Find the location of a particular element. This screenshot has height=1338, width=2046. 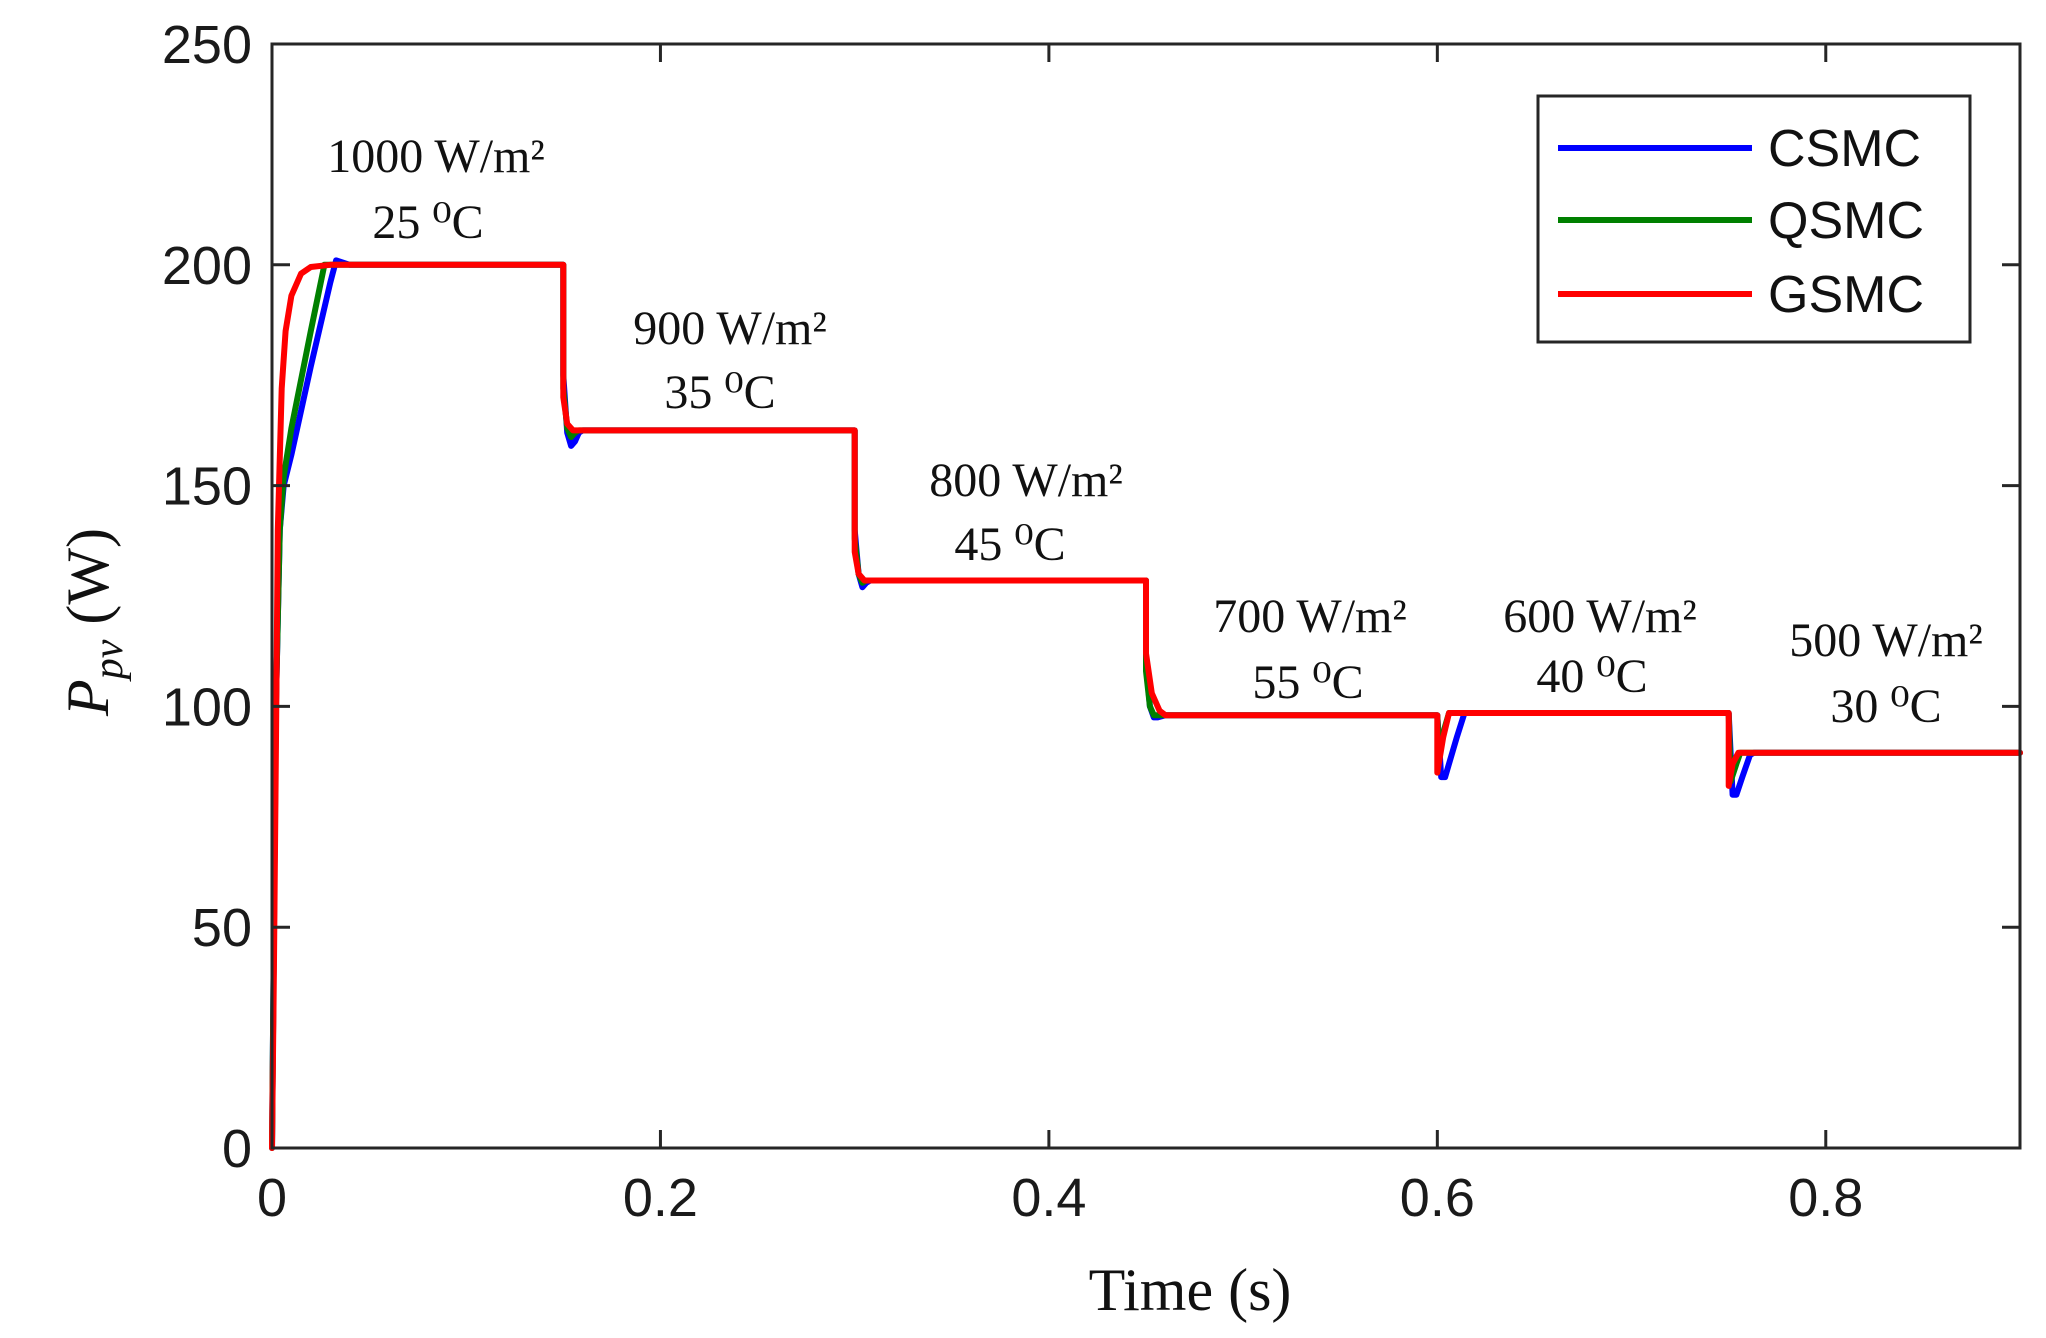

legend-label-gsmc: GSMC is located at coordinates (1846, 295).